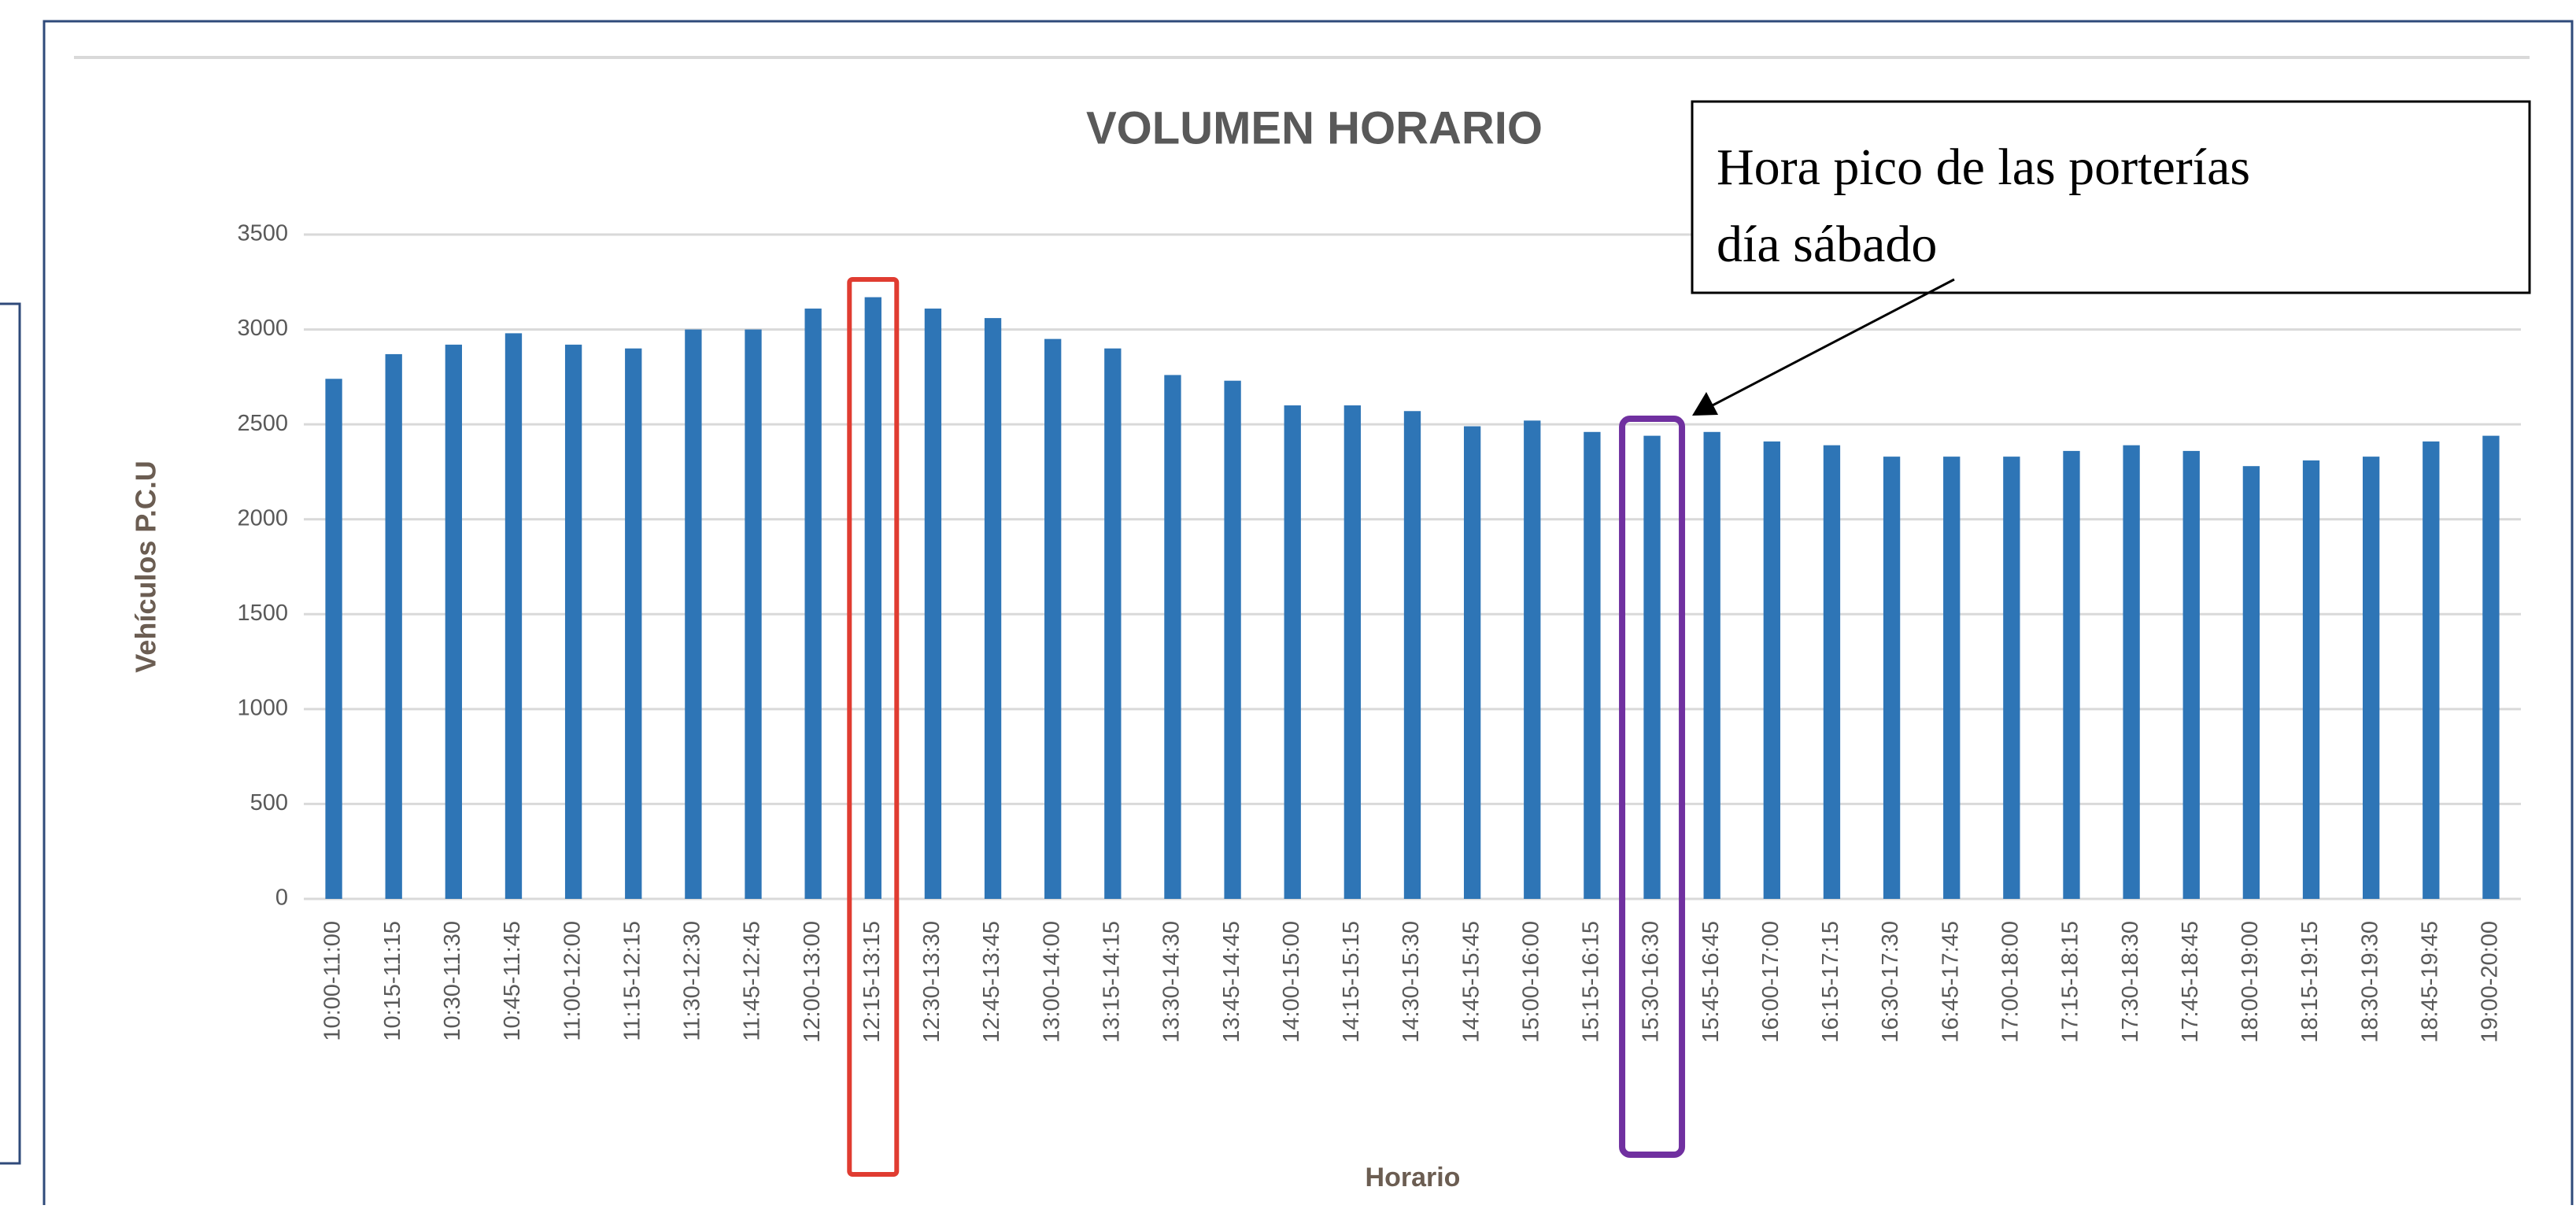  Describe the element at coordinates (632, 981) in the screenshot. I see `x-tick-label: 11:15-12:15` at that location.